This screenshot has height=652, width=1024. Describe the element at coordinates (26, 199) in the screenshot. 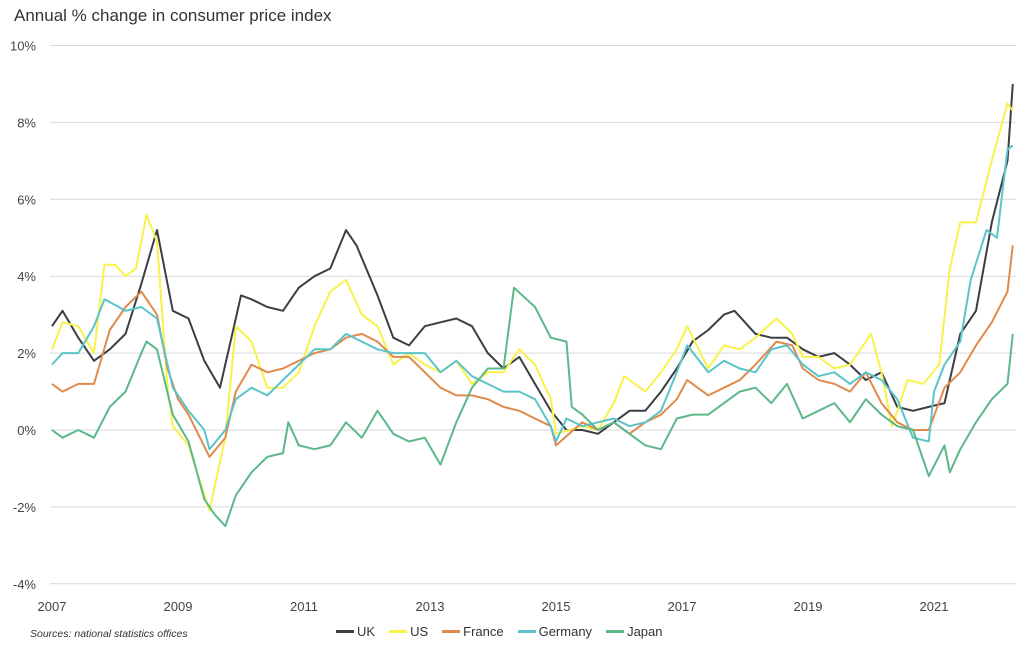

I see `y-tick-label: 6%` at that location.